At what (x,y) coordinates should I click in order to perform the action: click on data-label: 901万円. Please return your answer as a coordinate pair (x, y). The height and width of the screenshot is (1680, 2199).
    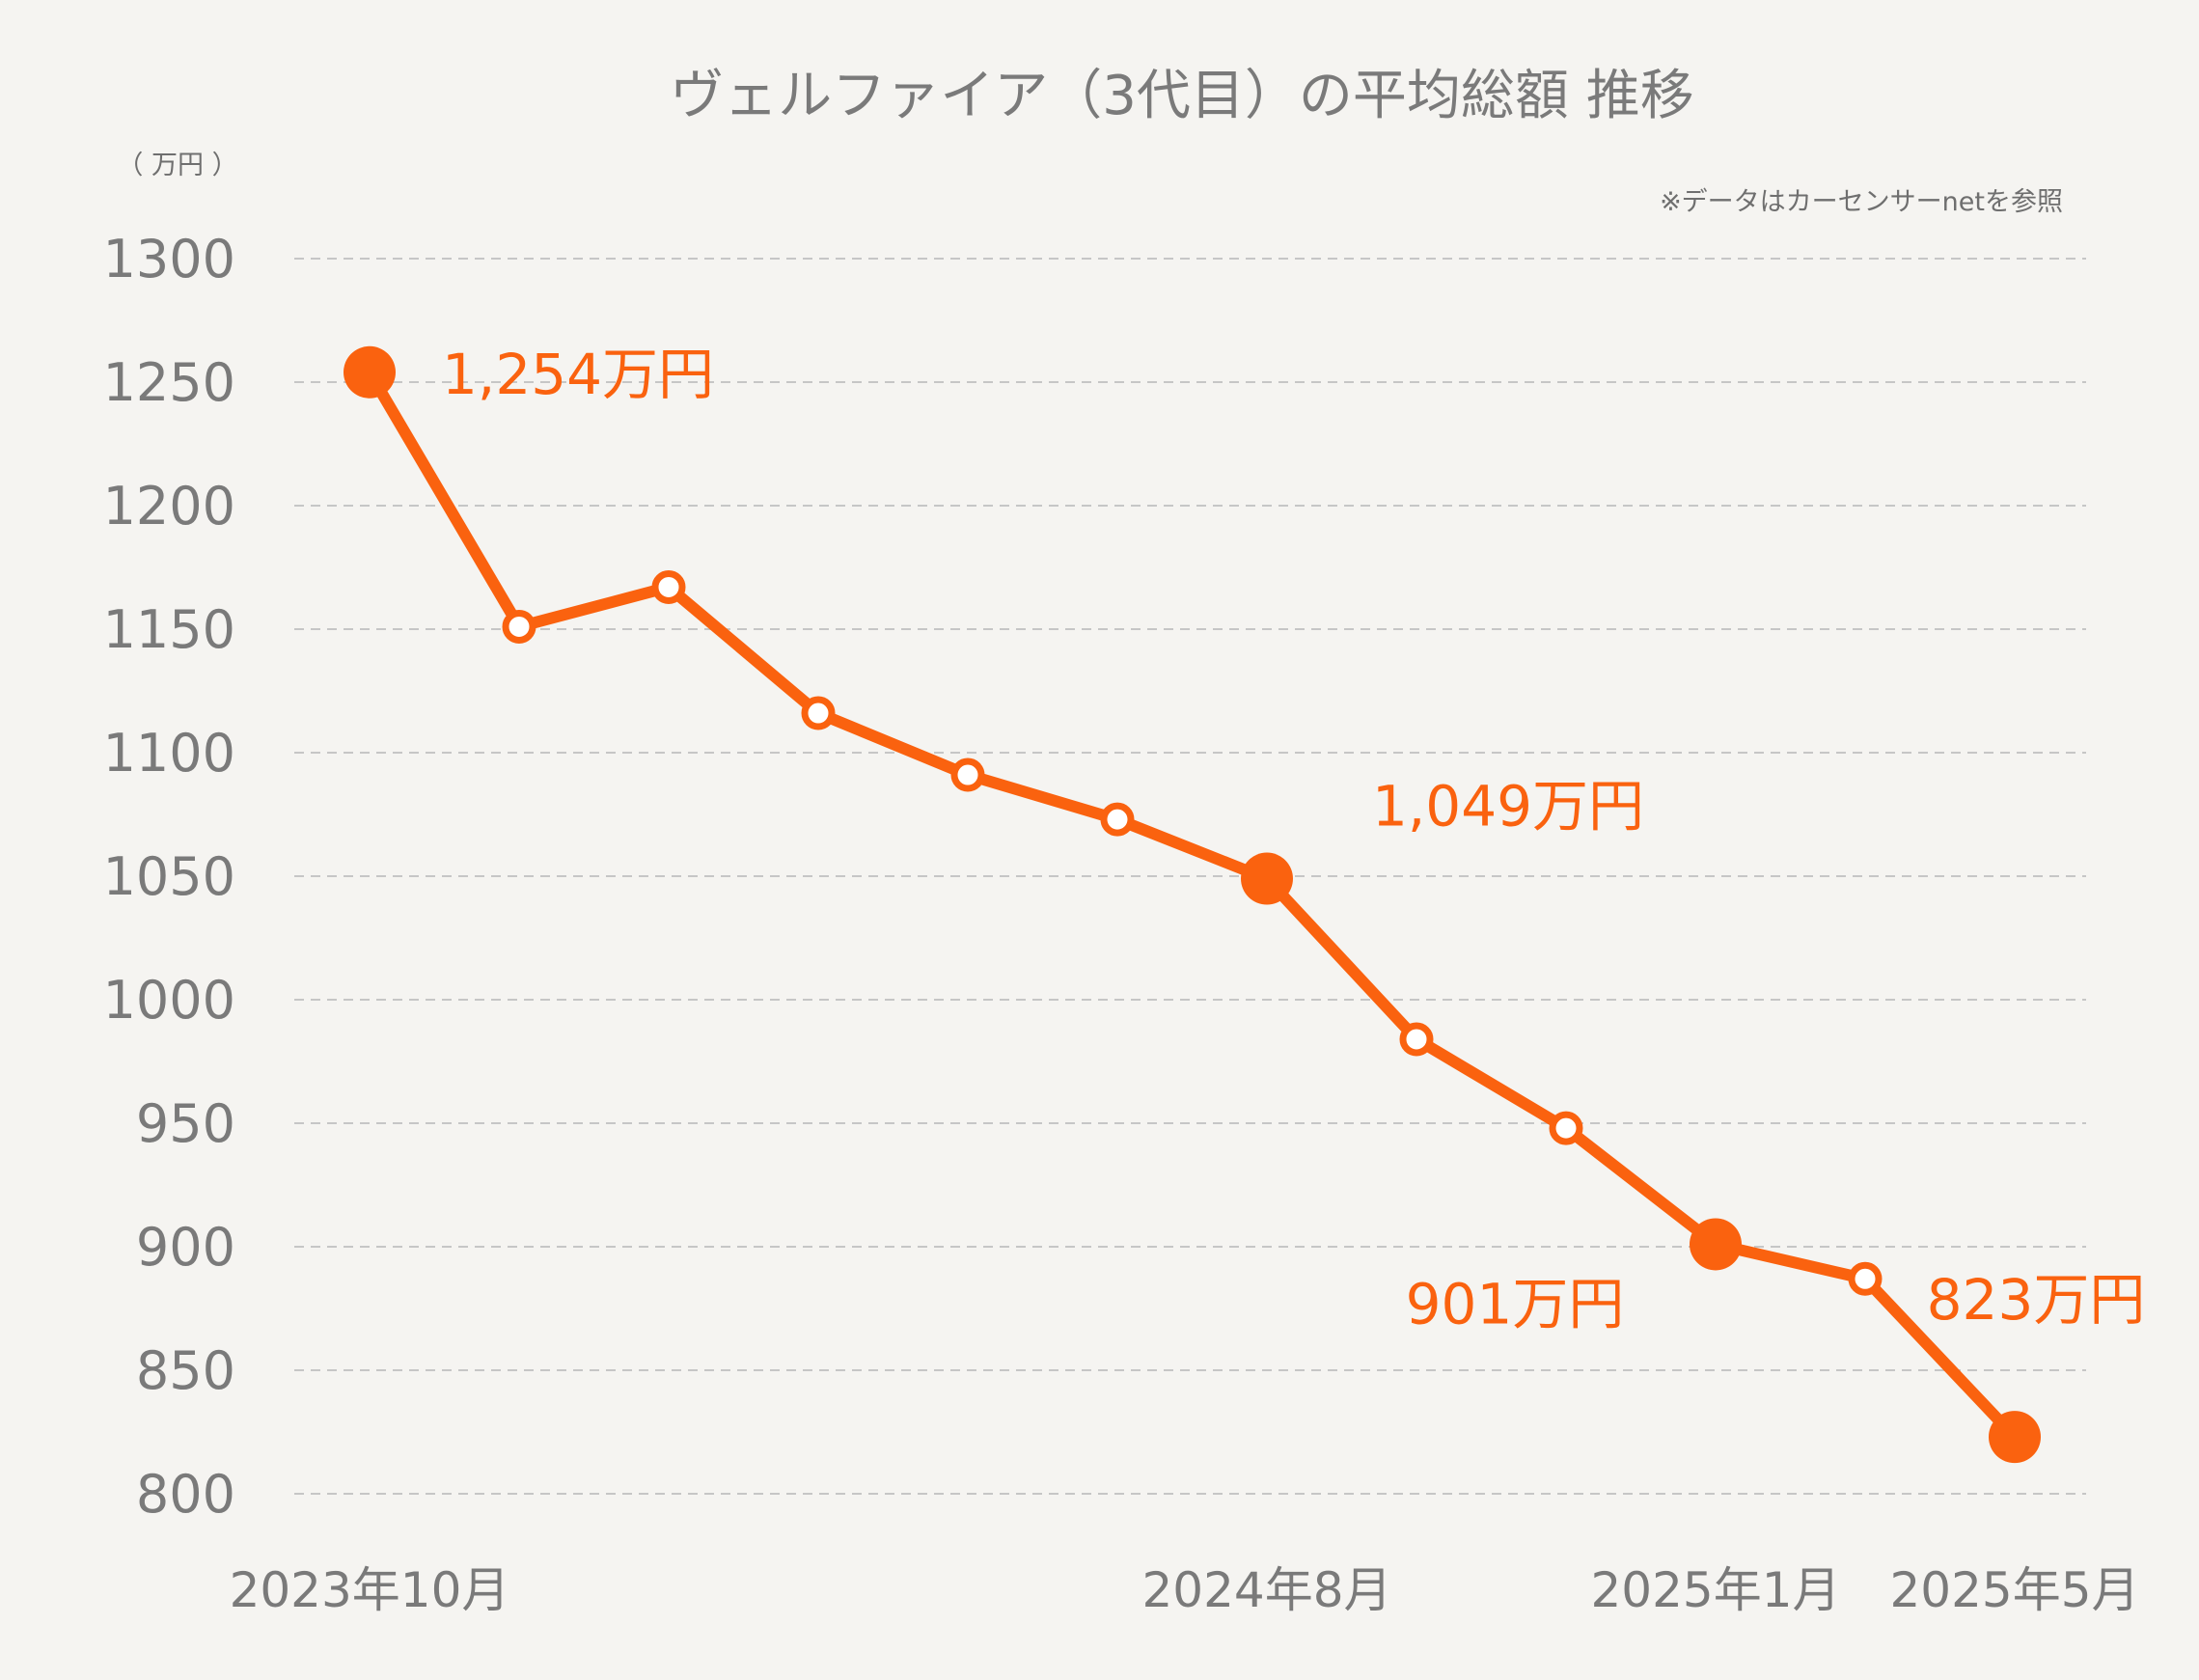
    Looking at the image, I should click on (1515, 1304).